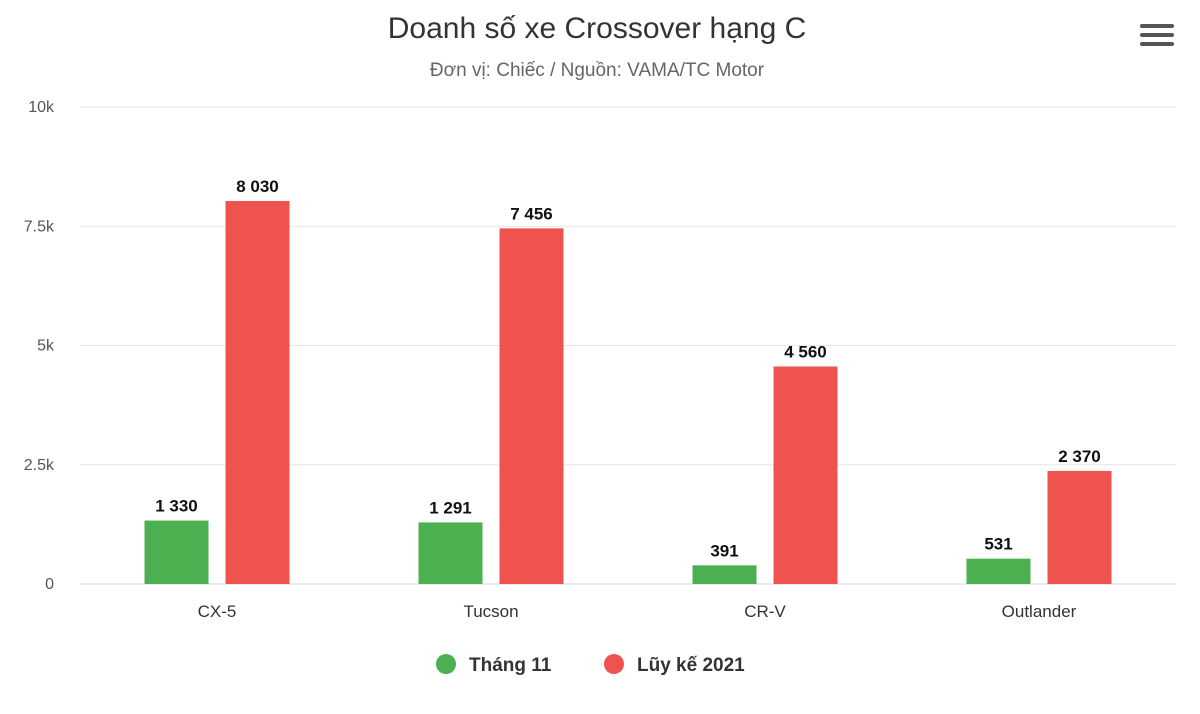  Describe the element at coordinates (41, 107) in the screenshot. I see `y-tick-label: 10k` at that location.